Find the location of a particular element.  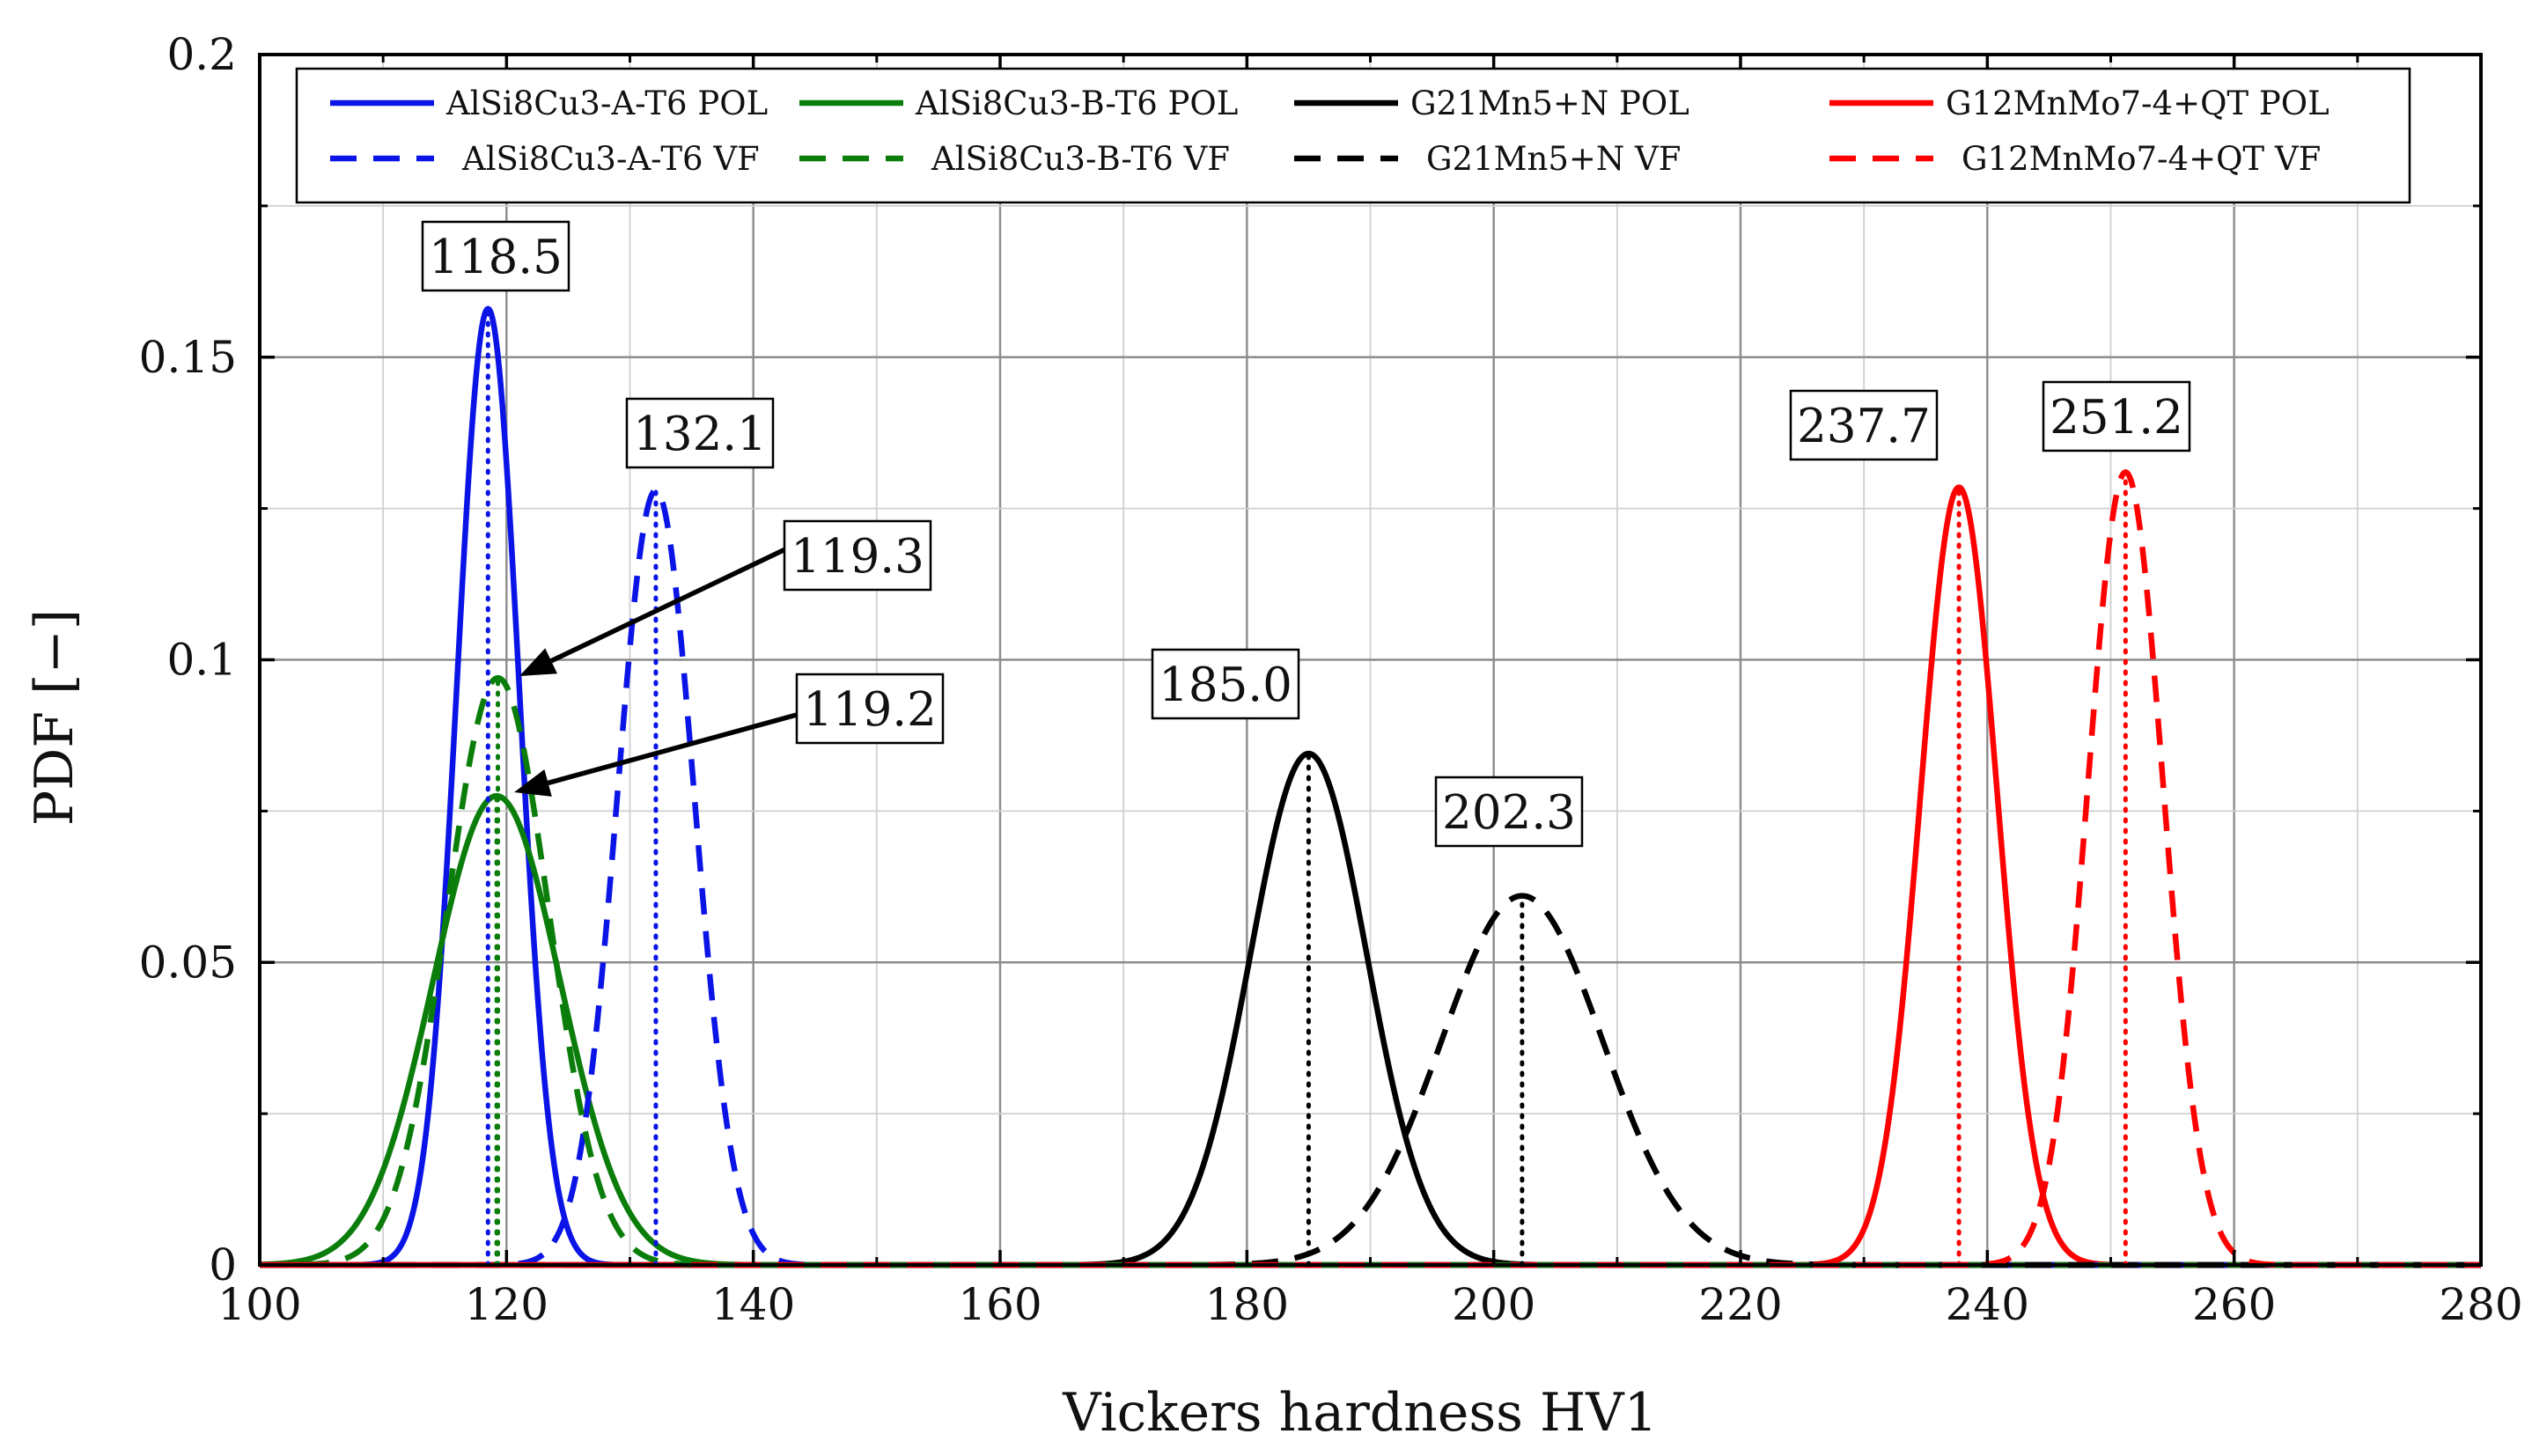

annotation-label-0: 118.5 is located at coordinates (496, 257).